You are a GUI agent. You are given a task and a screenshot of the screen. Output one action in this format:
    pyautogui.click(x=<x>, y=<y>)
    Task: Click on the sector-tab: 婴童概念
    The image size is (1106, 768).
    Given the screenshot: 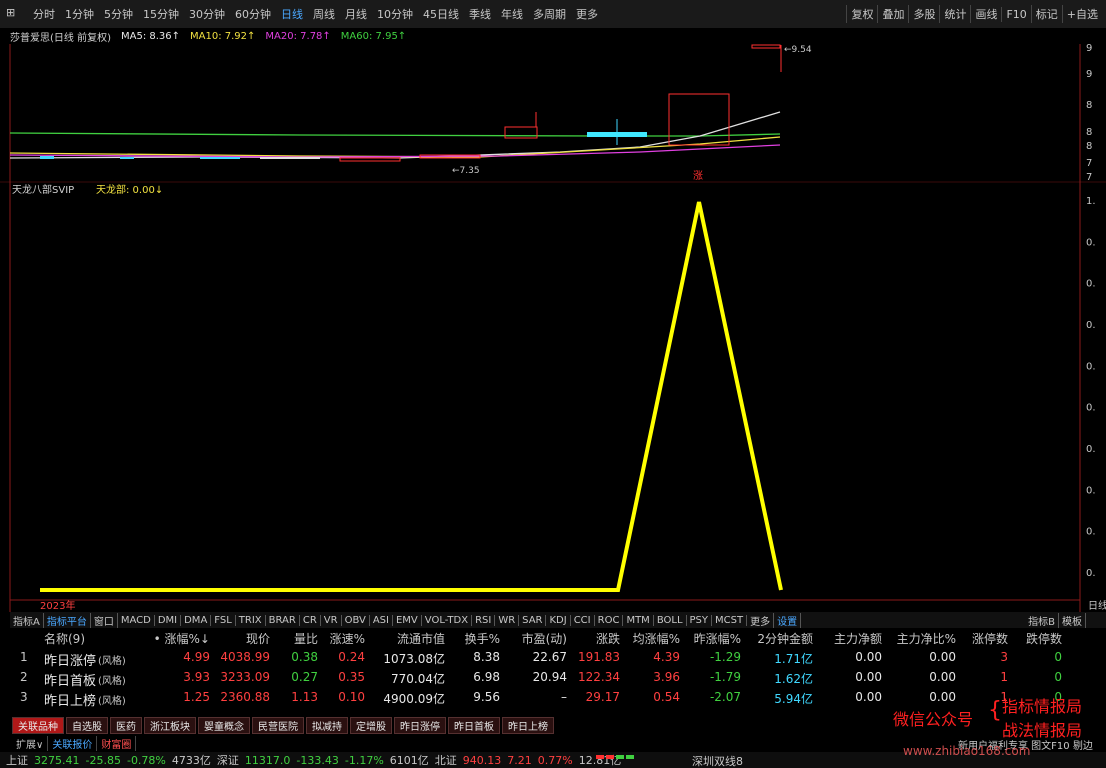 What is the action you would take?
    pyautogui.click(x=224, y=725)
    